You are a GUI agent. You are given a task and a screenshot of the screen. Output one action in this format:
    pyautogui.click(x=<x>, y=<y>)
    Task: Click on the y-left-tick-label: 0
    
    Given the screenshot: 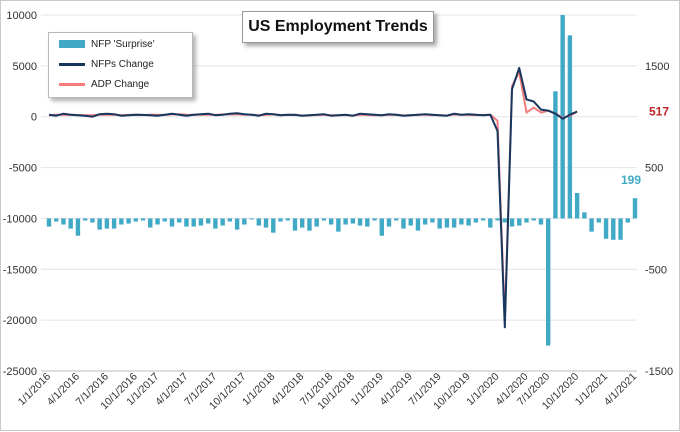 What is the action you would take?
    pyautogui.click(x=34, y=118)
    